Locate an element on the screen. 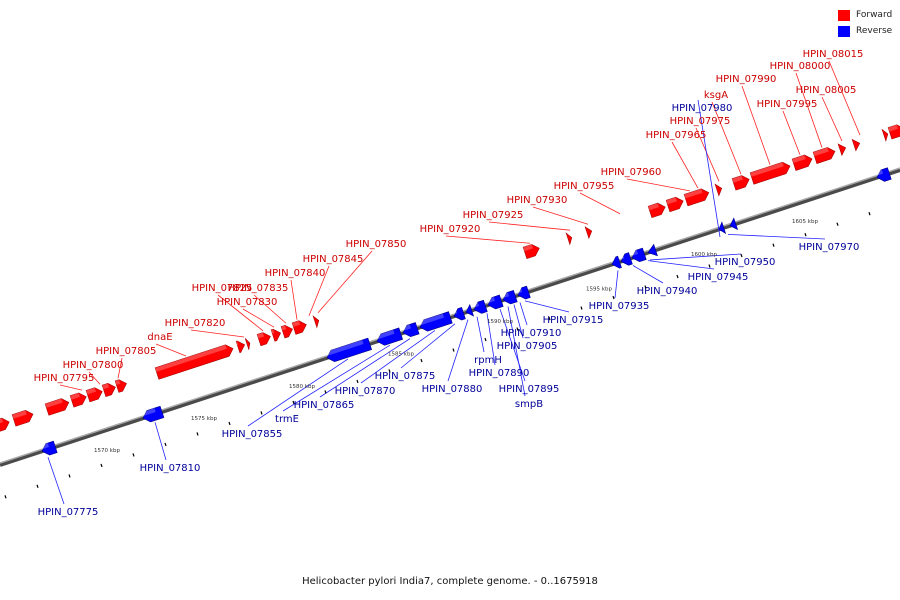  forward-gene-label: HPIN_07795 is located at coordinates (64, 378).